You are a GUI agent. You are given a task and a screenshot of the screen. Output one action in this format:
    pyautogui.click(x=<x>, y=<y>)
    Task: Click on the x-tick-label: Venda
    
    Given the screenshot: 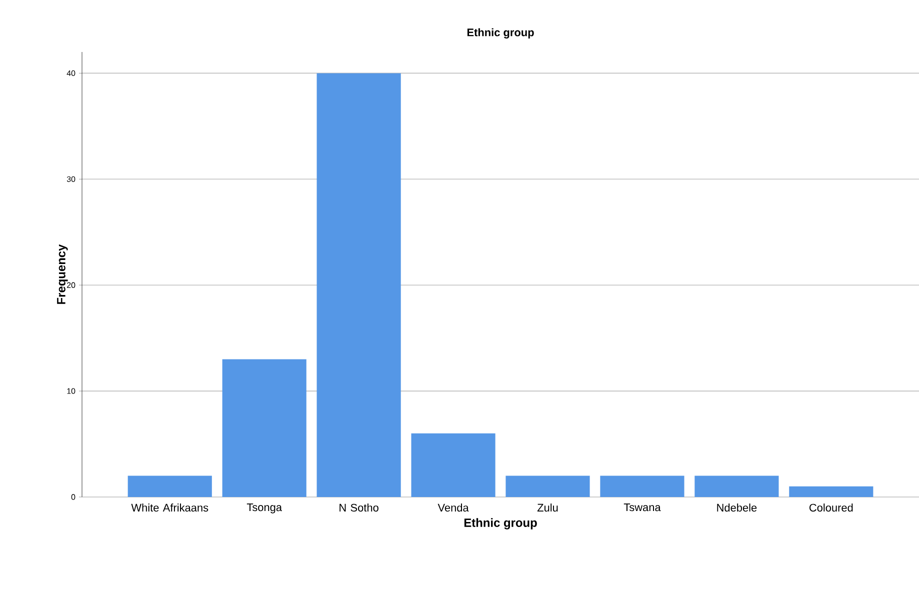 What is the action you would take?
    pyautogui.click(x=453, y=508)
    